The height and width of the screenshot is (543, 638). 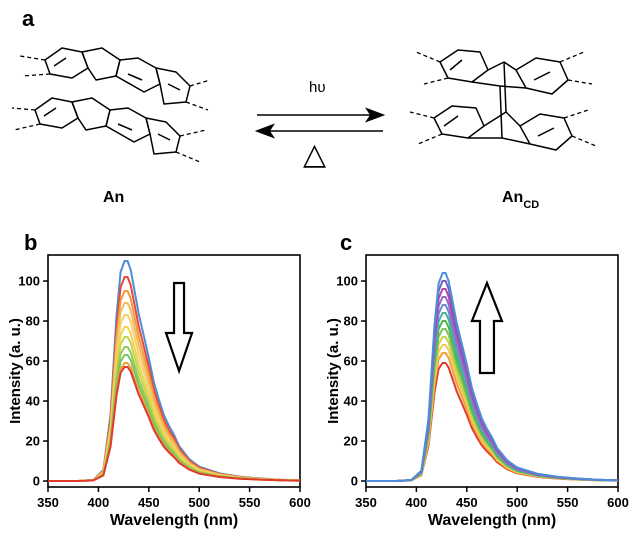 I want to click on panel-letter-c: c, so click(x=346, y=242).